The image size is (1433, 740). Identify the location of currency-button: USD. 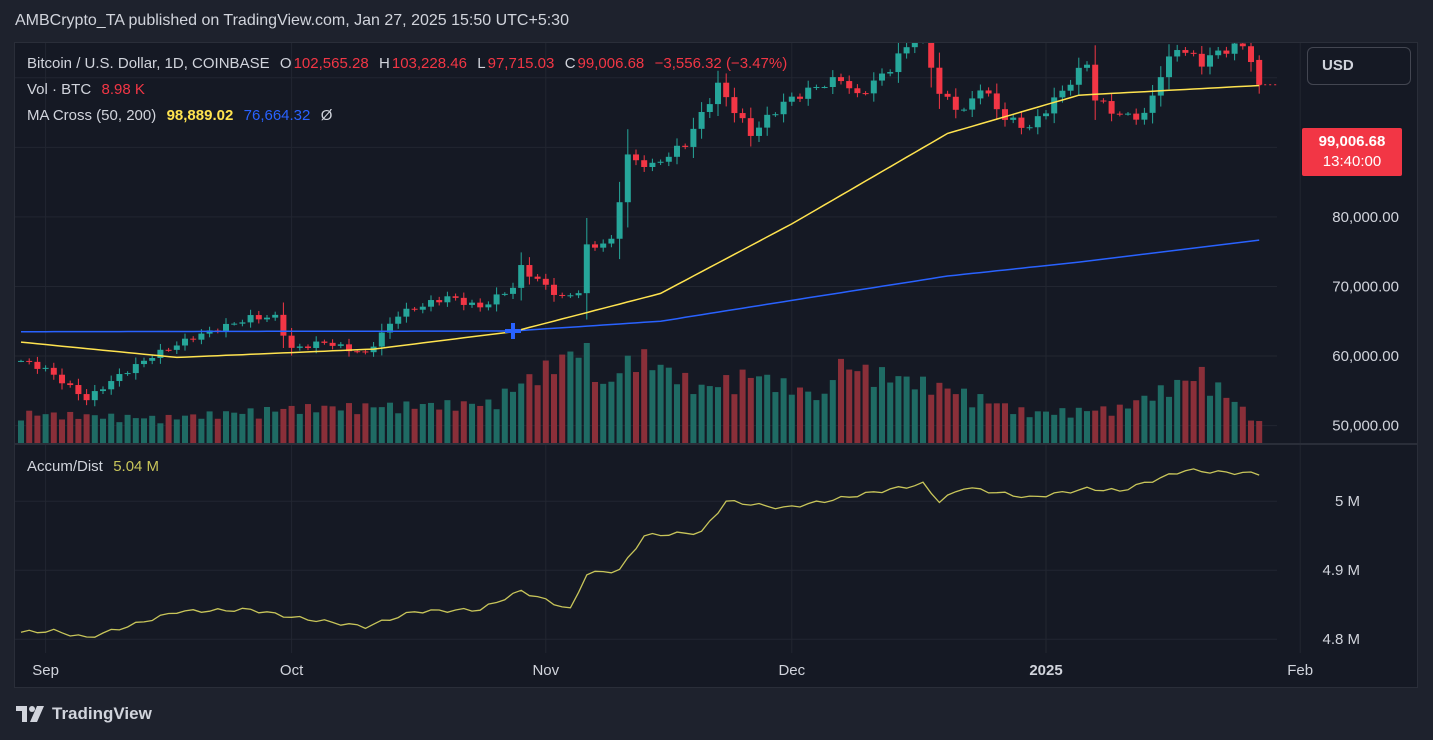
(1359, 66).